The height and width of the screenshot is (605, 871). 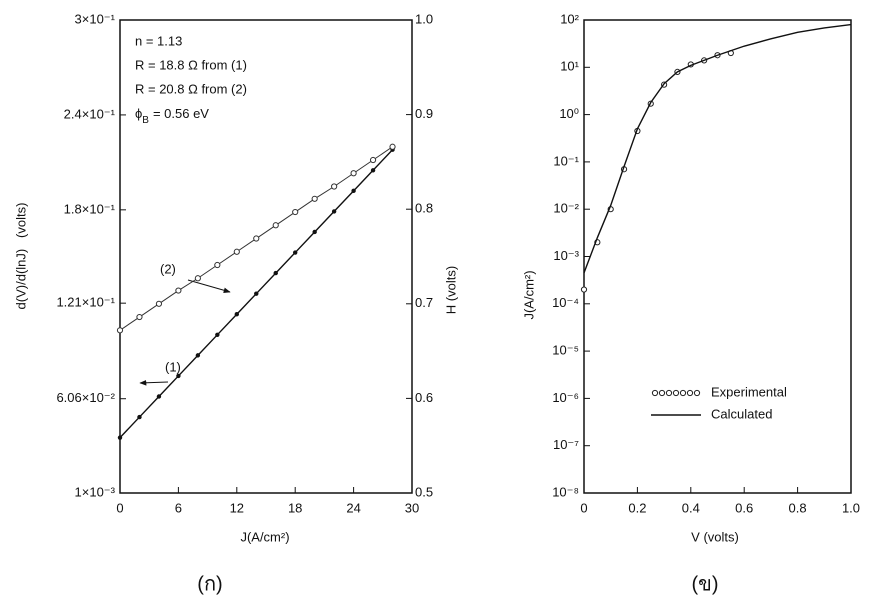 What do you see at coordinates (85, 302) in the screenshot?
I see `y-tick-label: 1.21×10⁻¹` at bounding box center [85, 302].